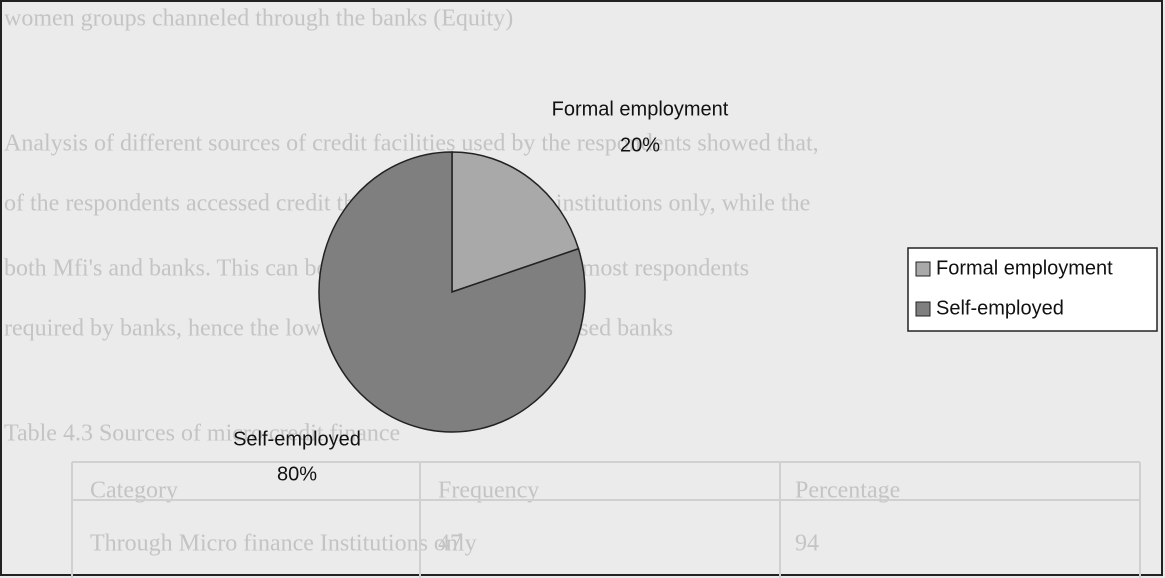 The height and width of the screenshot is (578, 1165). Describe the element at coordinates (640, 145) in the screenshot. I see `slice-value: 20%` at that location.